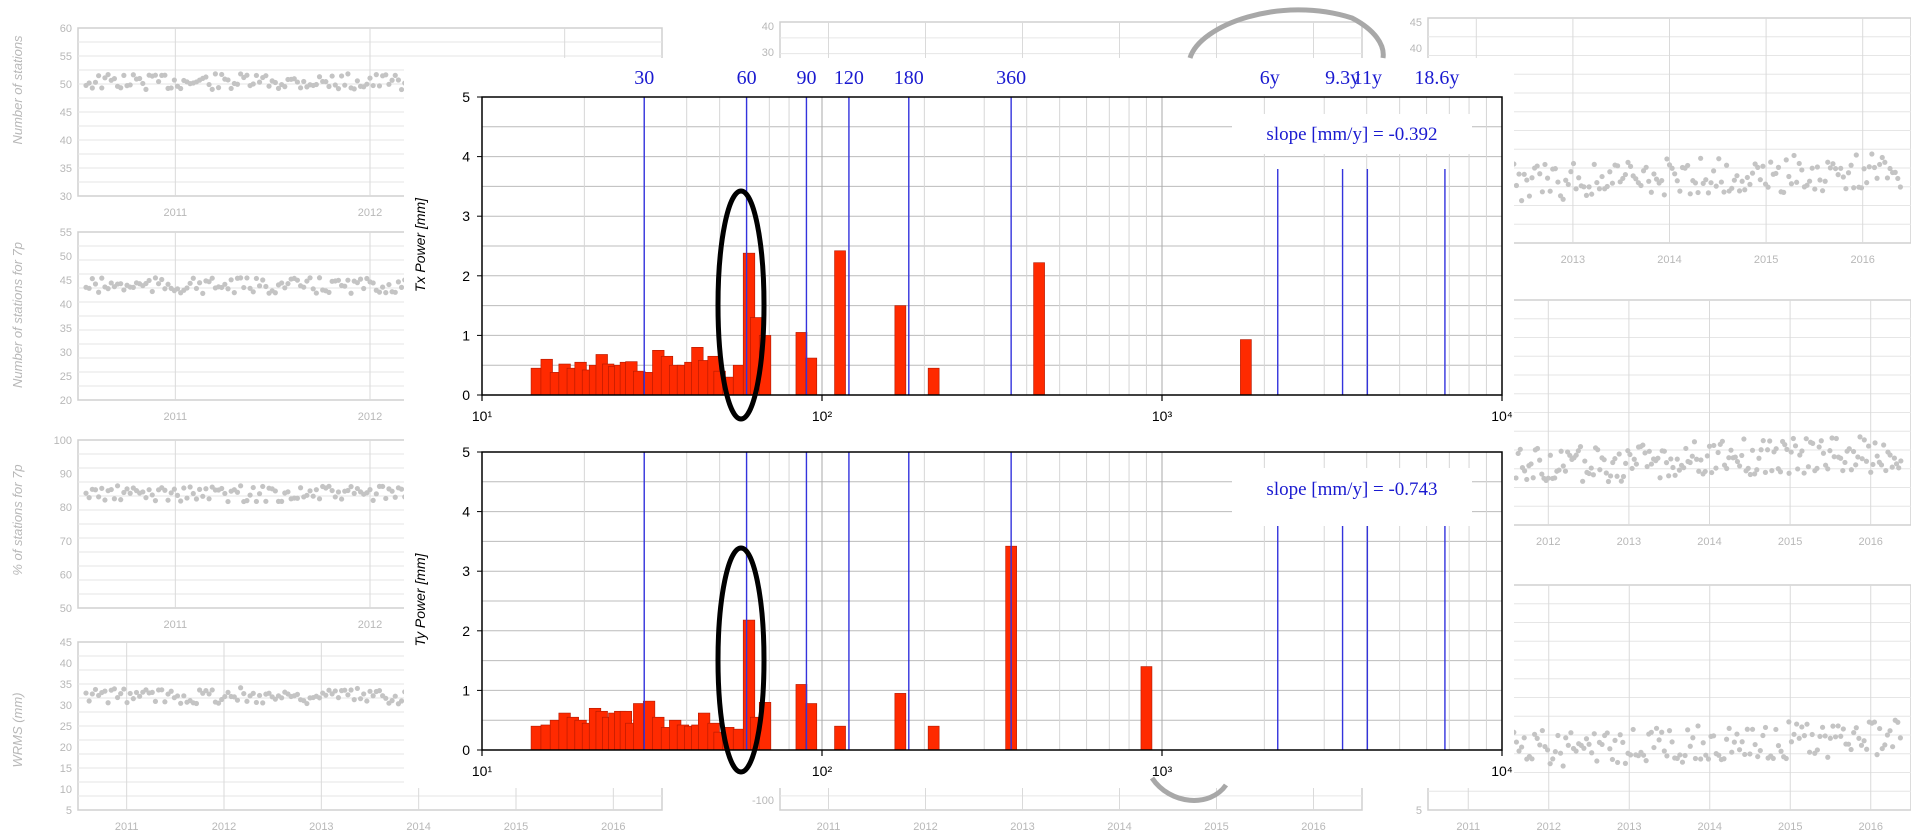 The width and height of the screenshot is (1911, 837). Describe the element at coordinates (741, 305) in the screenshot. I see `tx-60-day-highlight` at that location.